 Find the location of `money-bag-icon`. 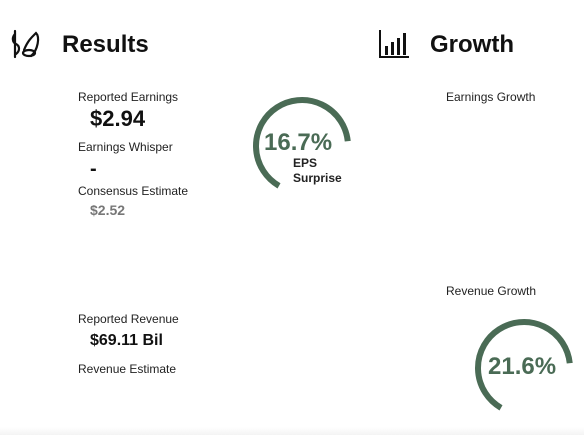

money-bag-icon is located at coordinates (25, 44).